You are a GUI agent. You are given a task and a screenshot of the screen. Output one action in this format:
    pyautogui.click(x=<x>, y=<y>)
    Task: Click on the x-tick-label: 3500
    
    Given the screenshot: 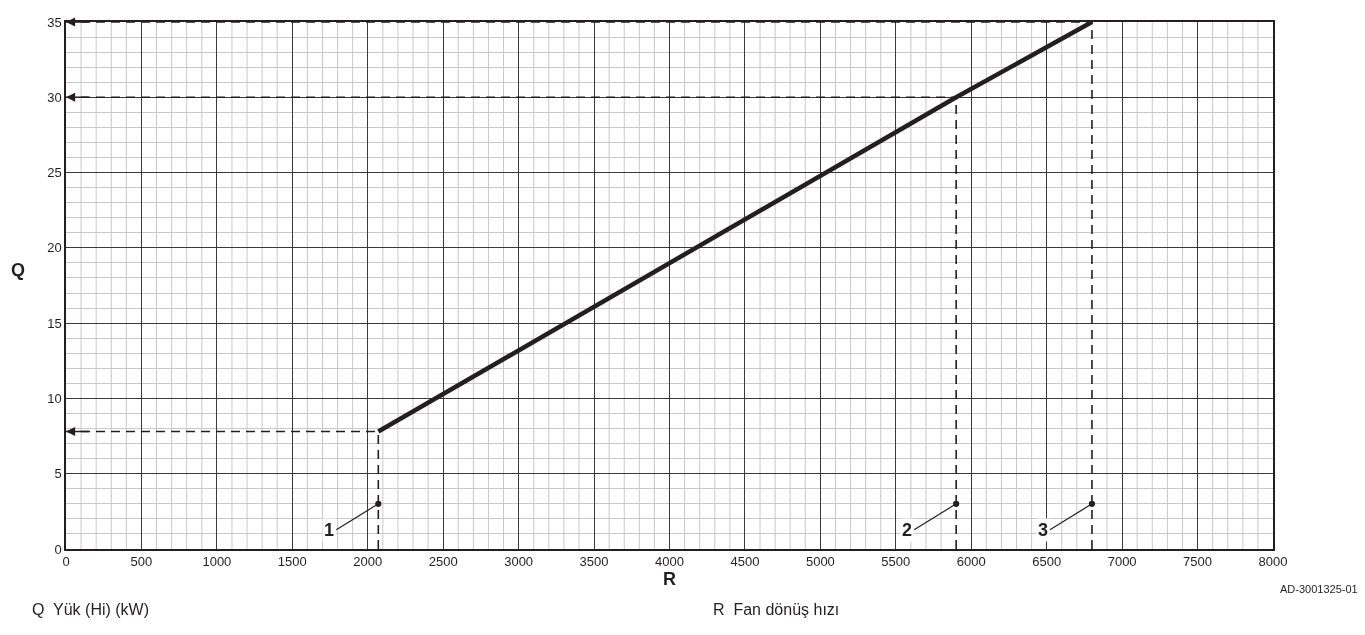 What is the action you would take?
    pyautogui.click(x=594, y=562)
    